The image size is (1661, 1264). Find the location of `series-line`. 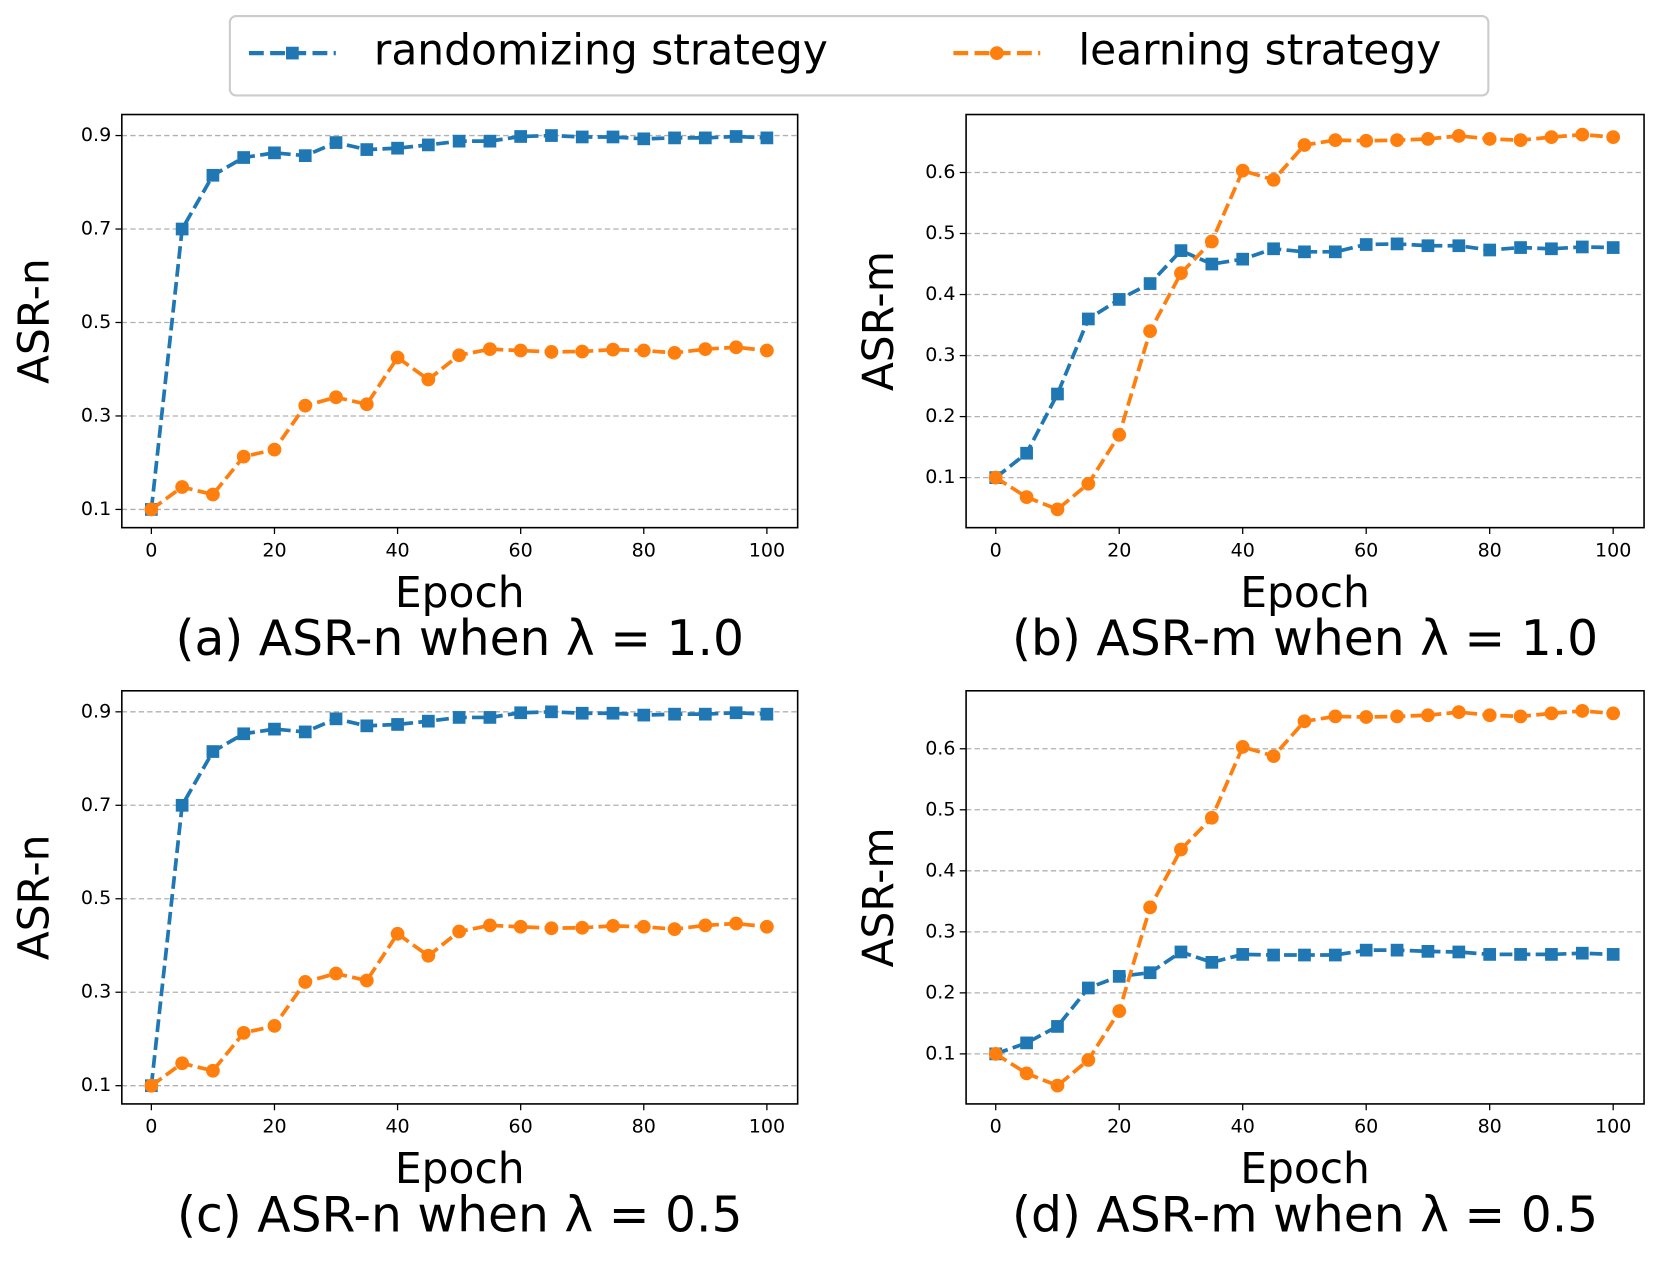

series-line is located at coordinates (1304, 898).